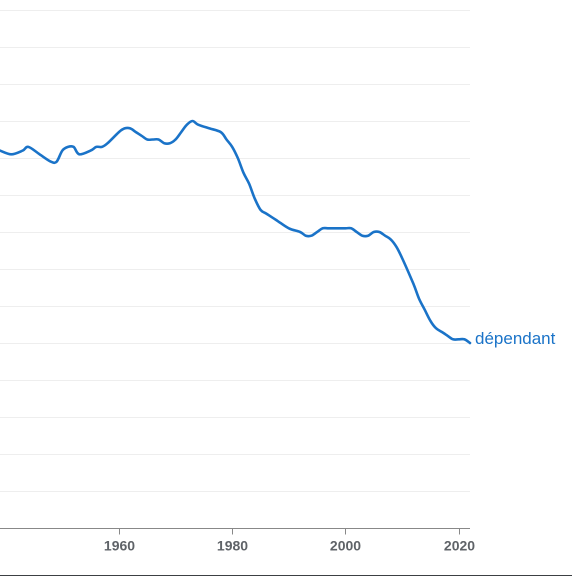 Image resolution: width=572 pixels, height=577 pixels. Describe the element at coordinates (119, 546) in the screenshot. I see `x-tick-label: 1960` at that location.